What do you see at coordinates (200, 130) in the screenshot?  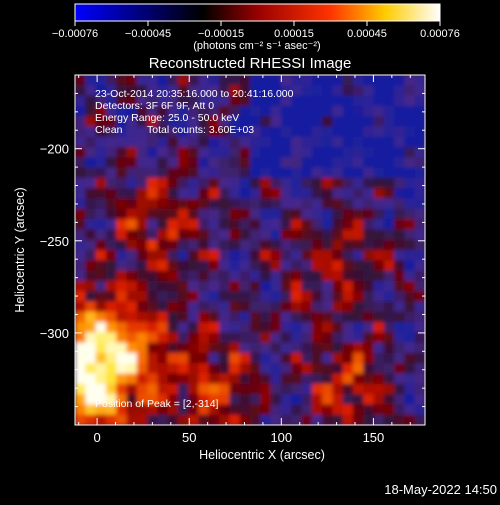 I see `annotation-total-counts: Total counts: 3.60E+03` at bounding box center [200, 130].